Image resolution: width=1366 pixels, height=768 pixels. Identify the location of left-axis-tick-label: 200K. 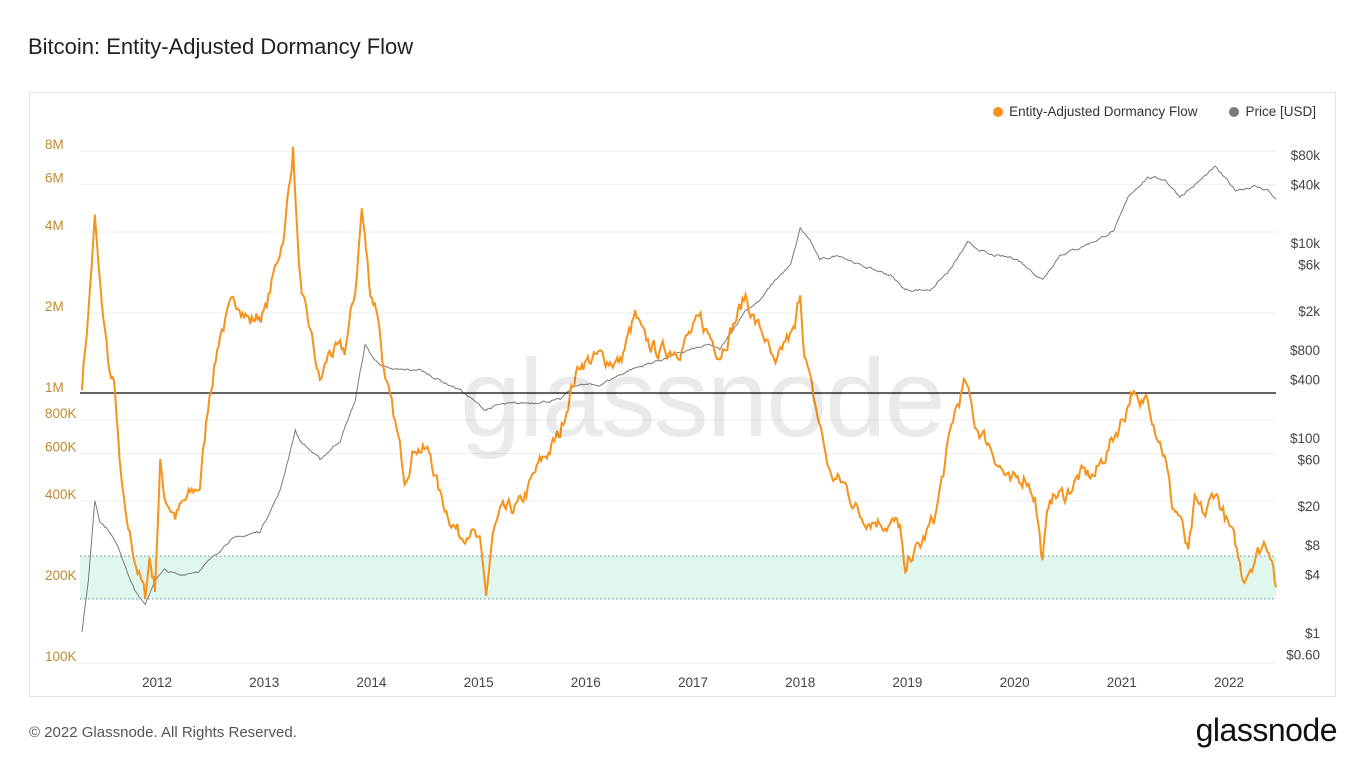
(61, 575).